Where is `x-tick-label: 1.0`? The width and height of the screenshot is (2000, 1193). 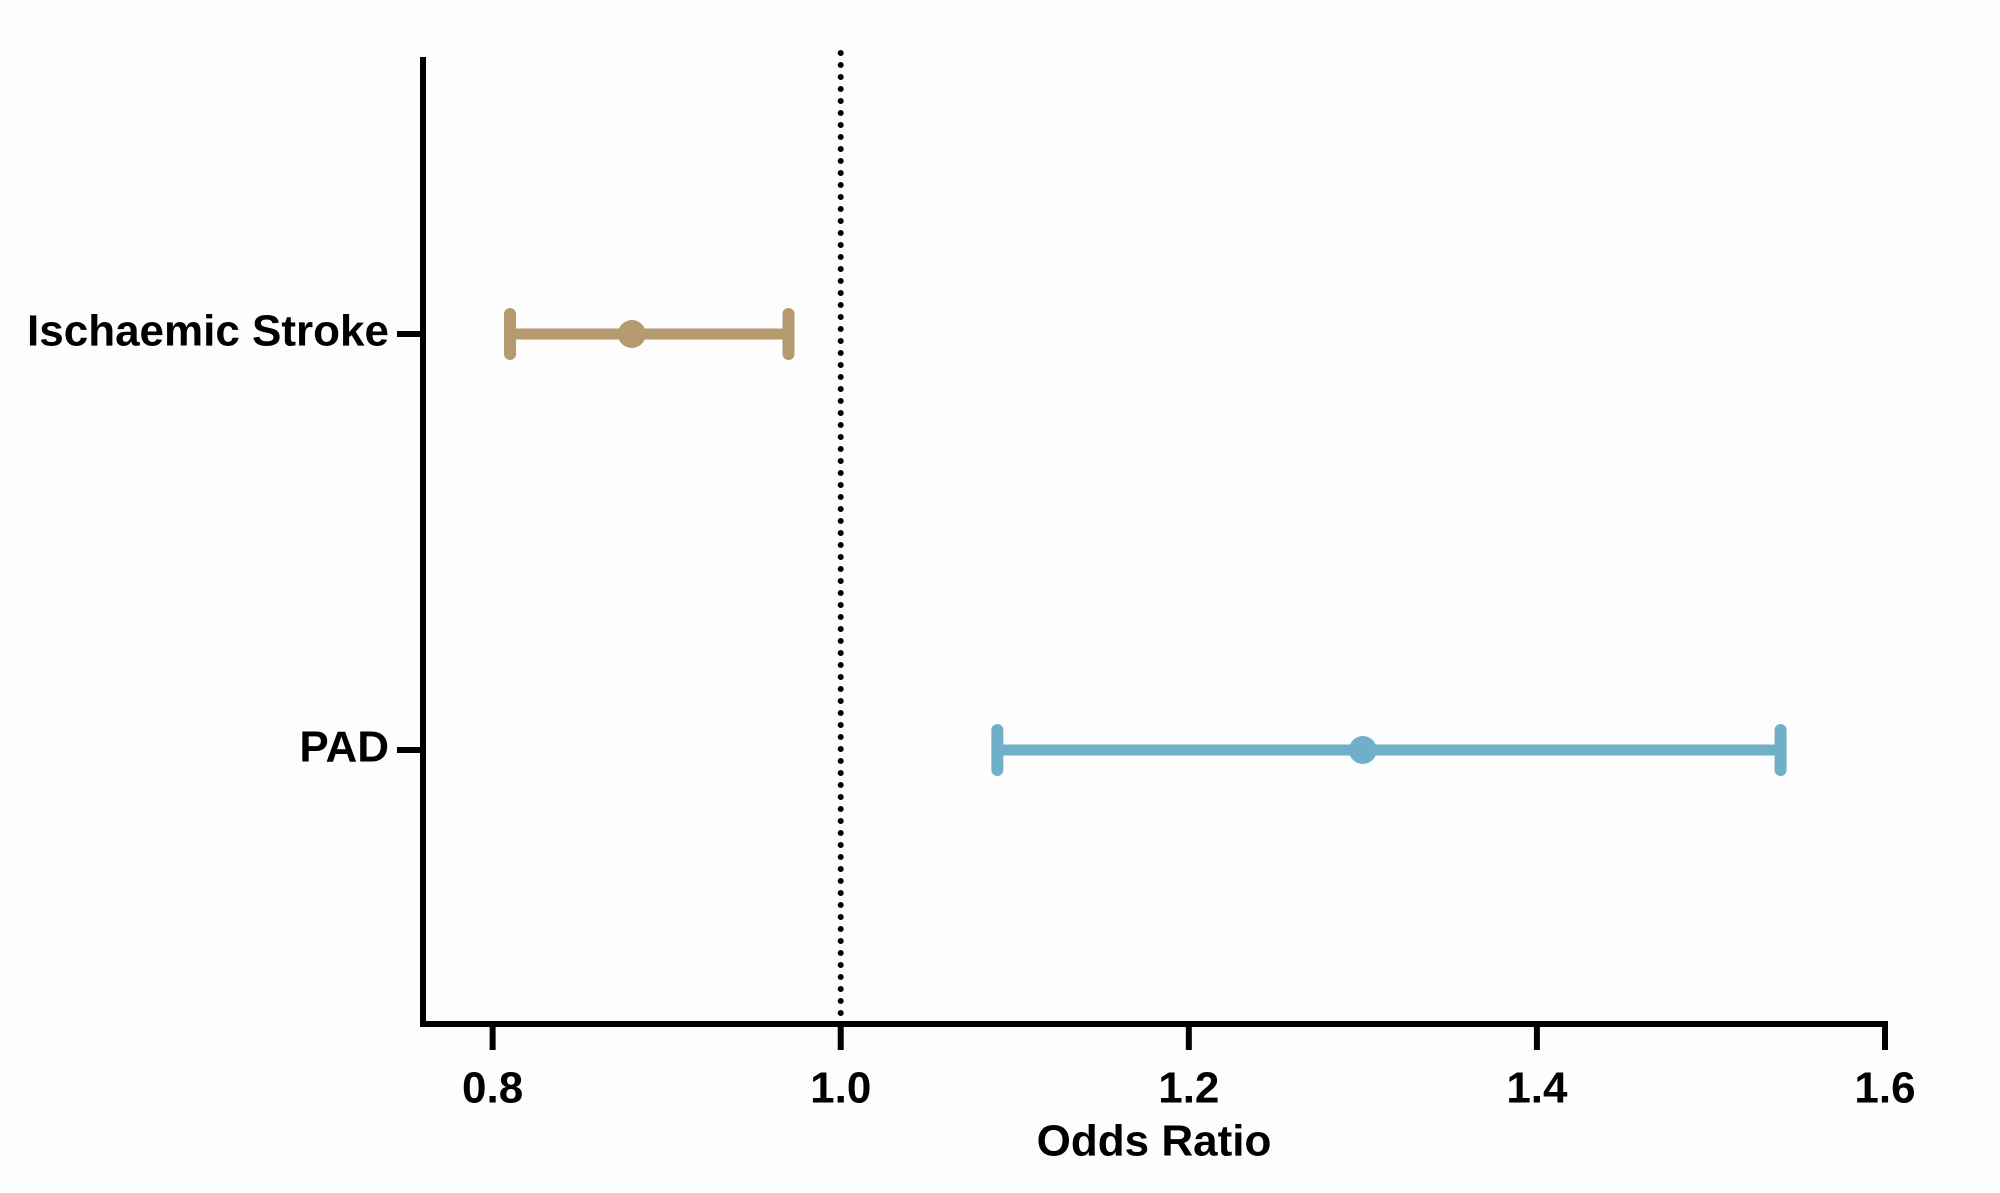
x-tick-label: 1.0 is located at coordinates (840, 1088).